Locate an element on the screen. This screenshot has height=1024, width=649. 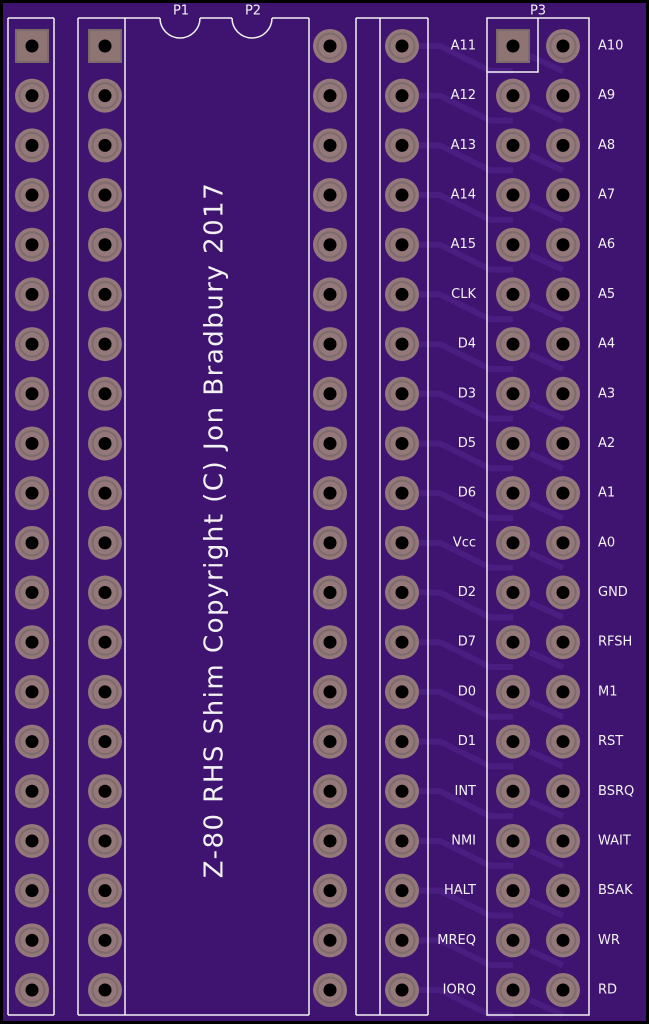
p1-label: P1 is located at coordinates (181, 11).